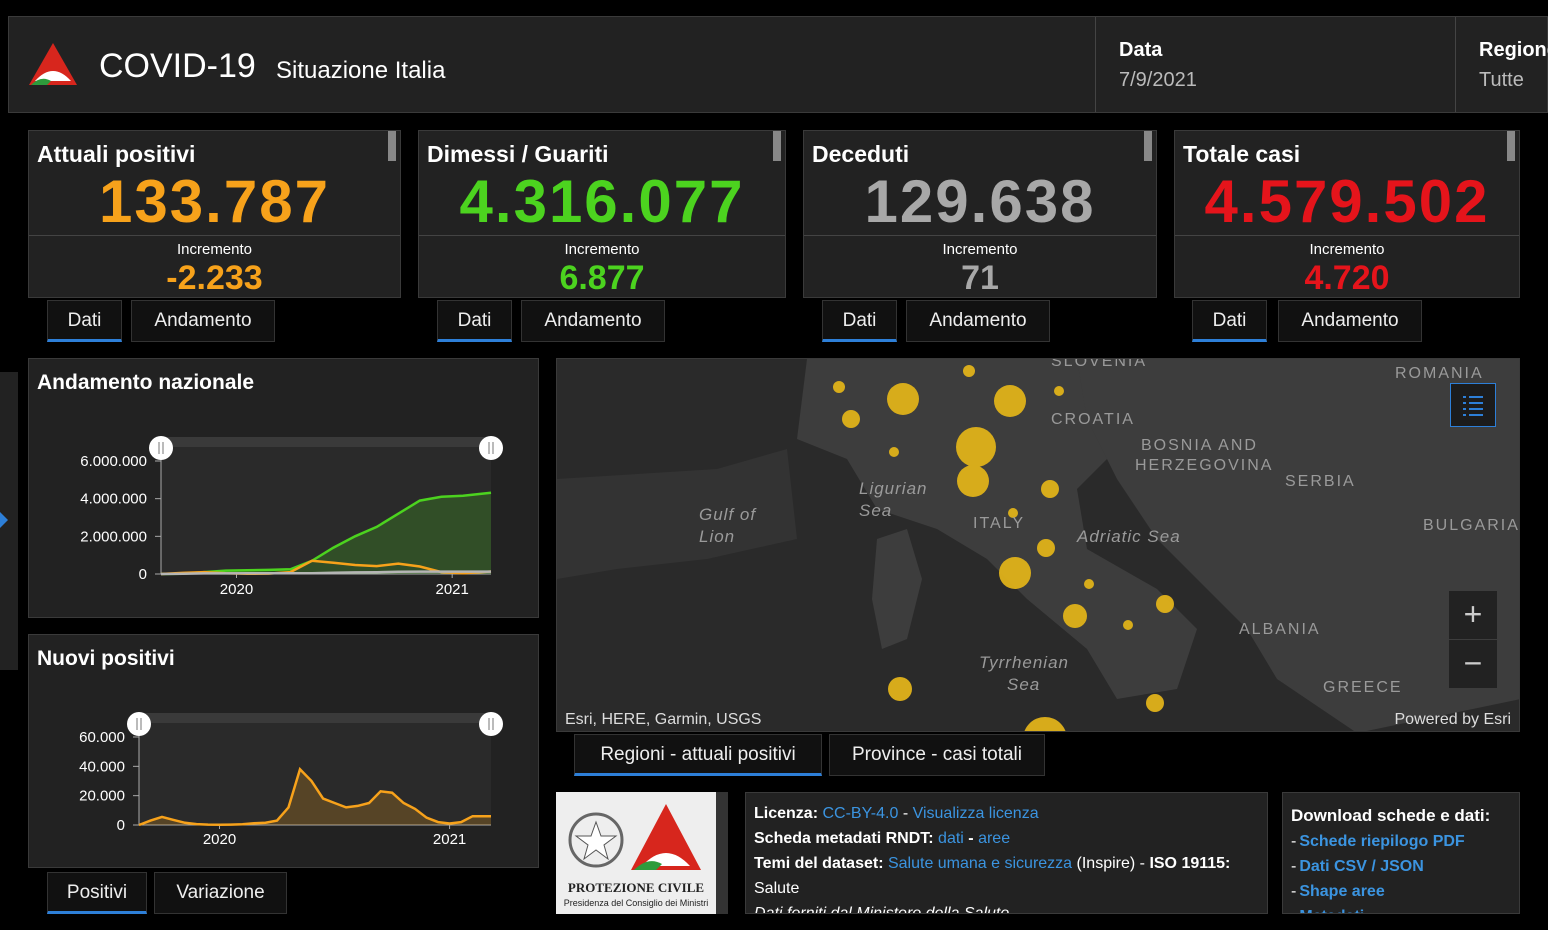  What do you see at coordinates (315, 769) in the screenshot?
I see `plot-area` at bounding box center [315, 769].